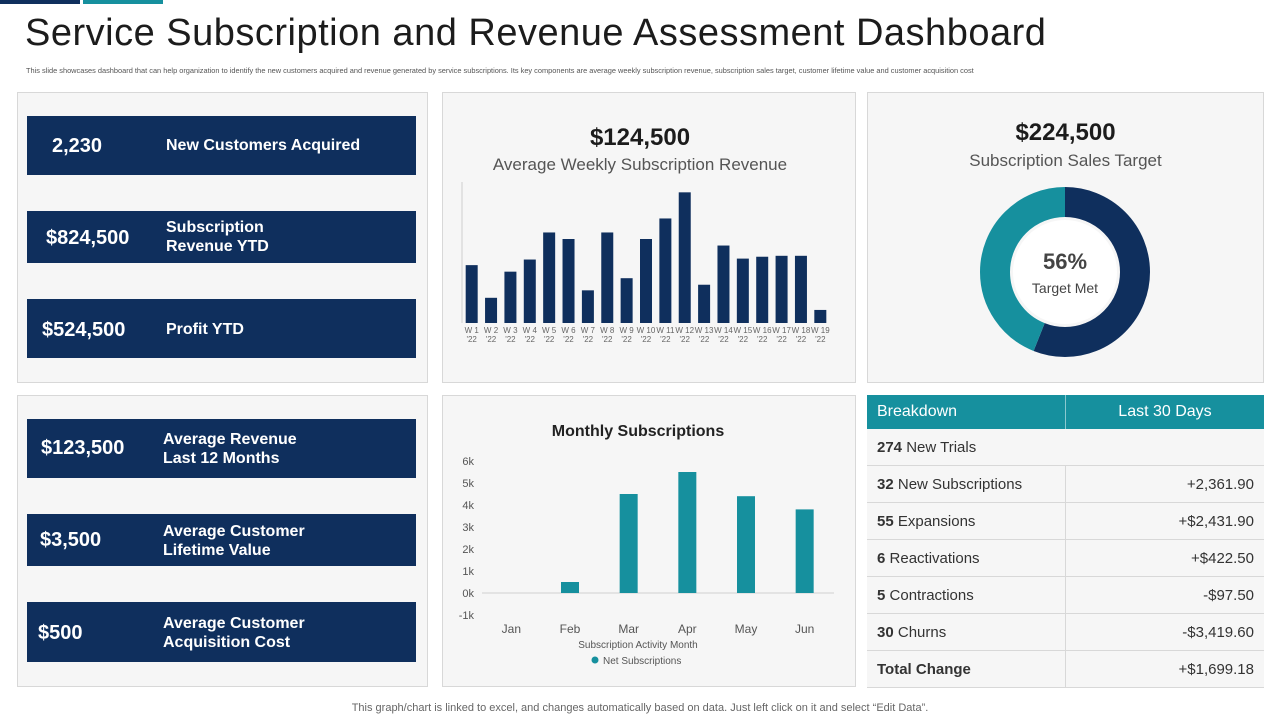 The width and height of the screenshot is (1280, 720). I want to click on bar-W 17 '22, so click(781, 289).